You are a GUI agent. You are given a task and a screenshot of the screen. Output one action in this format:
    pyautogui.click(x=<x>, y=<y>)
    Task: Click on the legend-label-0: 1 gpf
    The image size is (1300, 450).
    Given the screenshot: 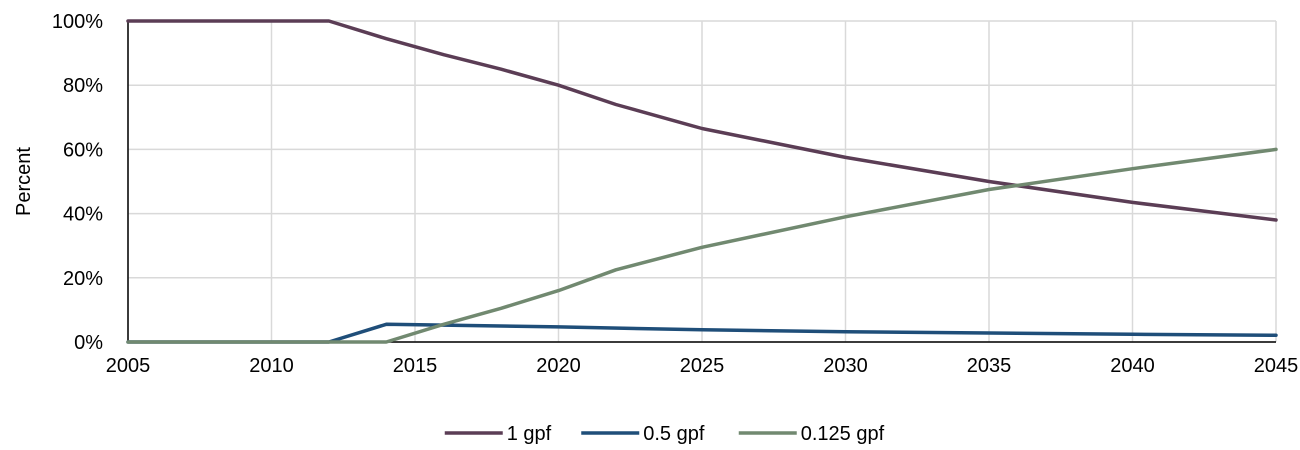 What is the action you would take?
    pyautogui.click(x=529, y=434)
    